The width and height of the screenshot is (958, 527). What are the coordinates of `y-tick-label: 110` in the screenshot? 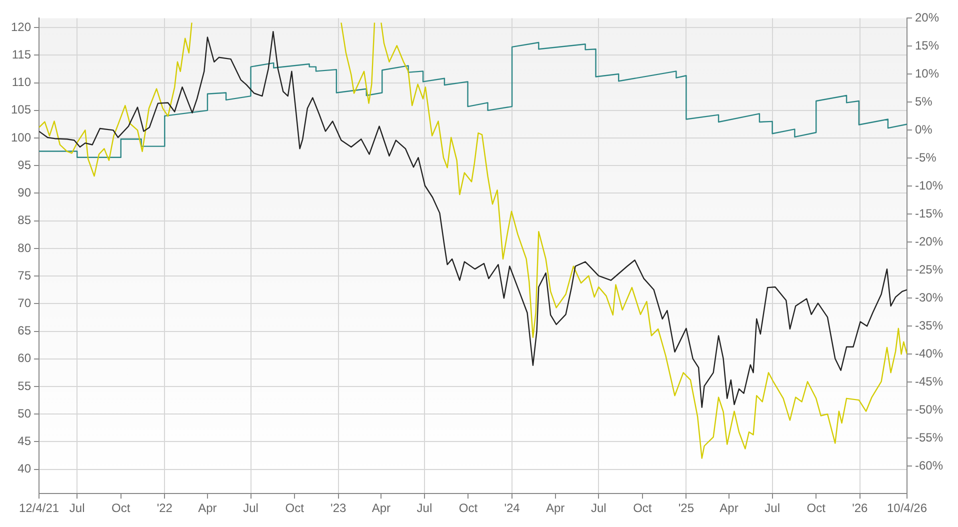 It's located at (22, 82).